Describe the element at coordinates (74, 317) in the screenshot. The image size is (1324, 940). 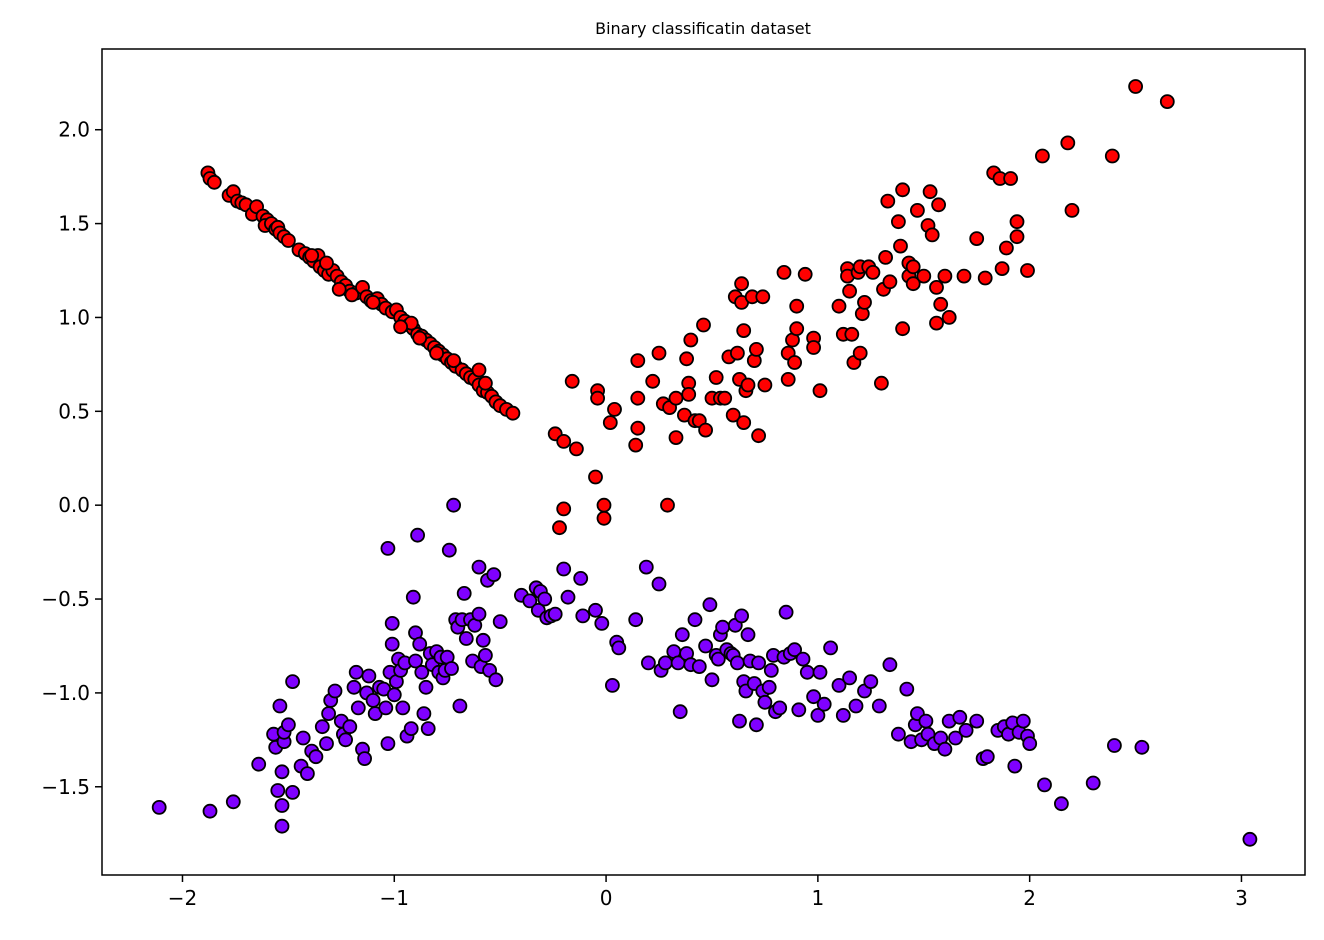
I see `y-tick-label: 1.0` at that location.